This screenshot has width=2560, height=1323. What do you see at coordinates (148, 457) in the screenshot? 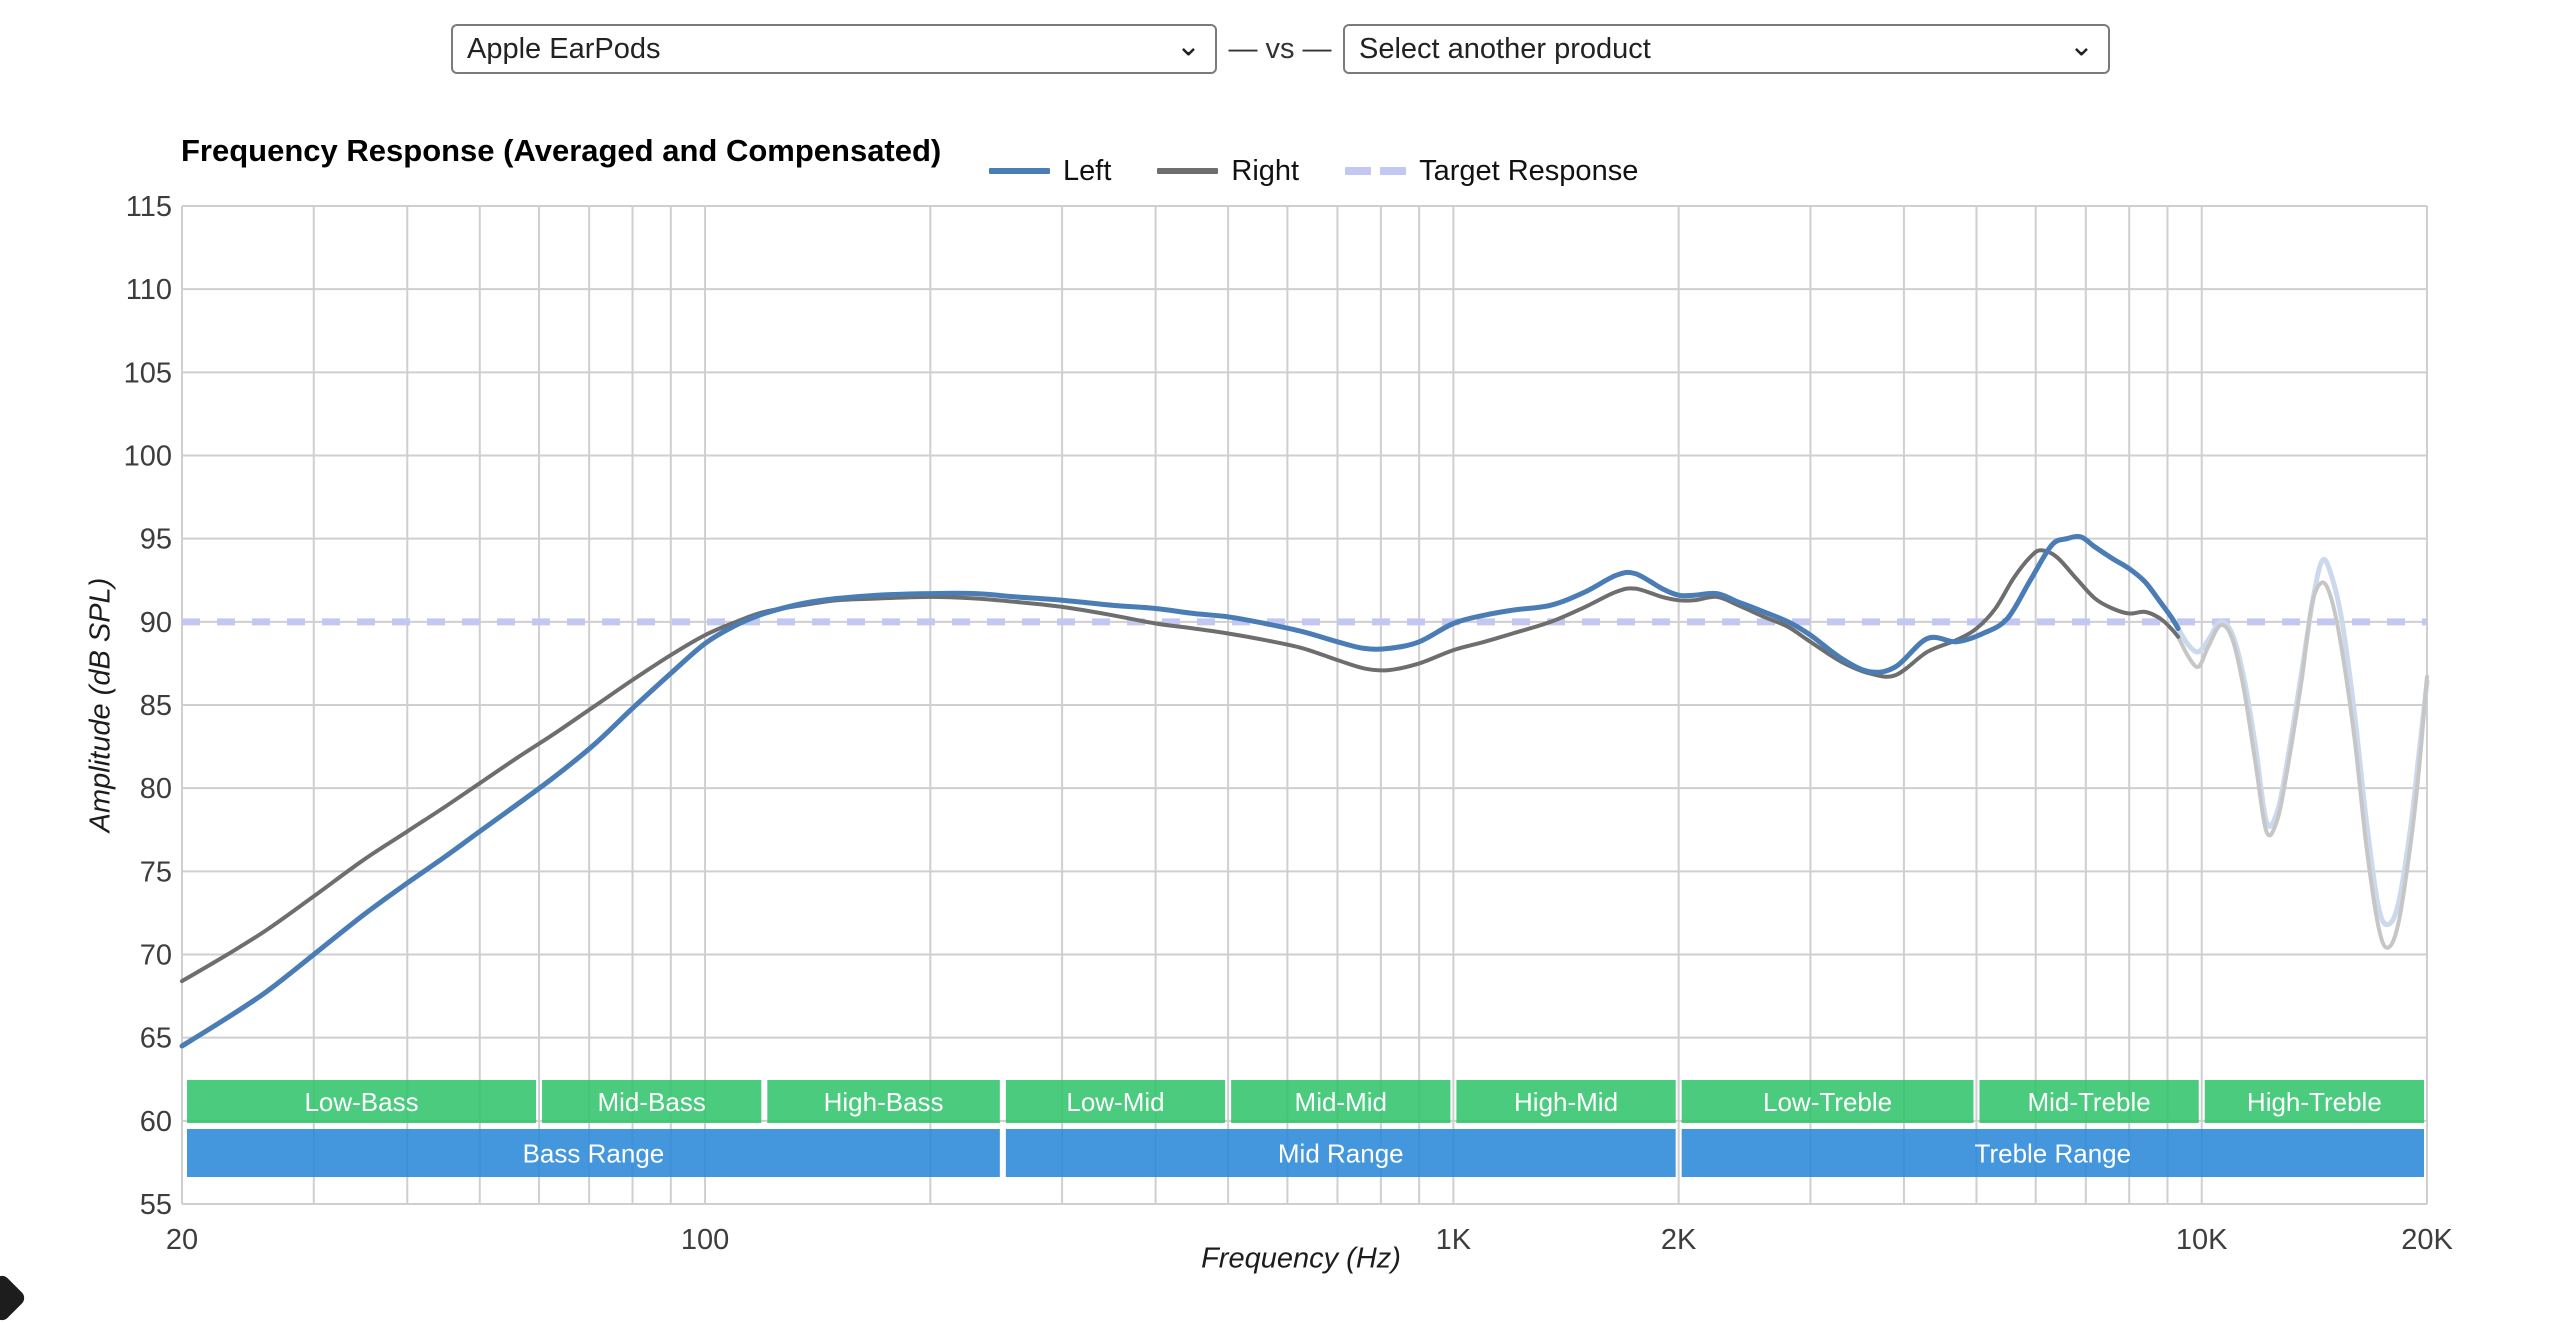
I see `y-tick-label: 100` at bounding box center [148, 457].